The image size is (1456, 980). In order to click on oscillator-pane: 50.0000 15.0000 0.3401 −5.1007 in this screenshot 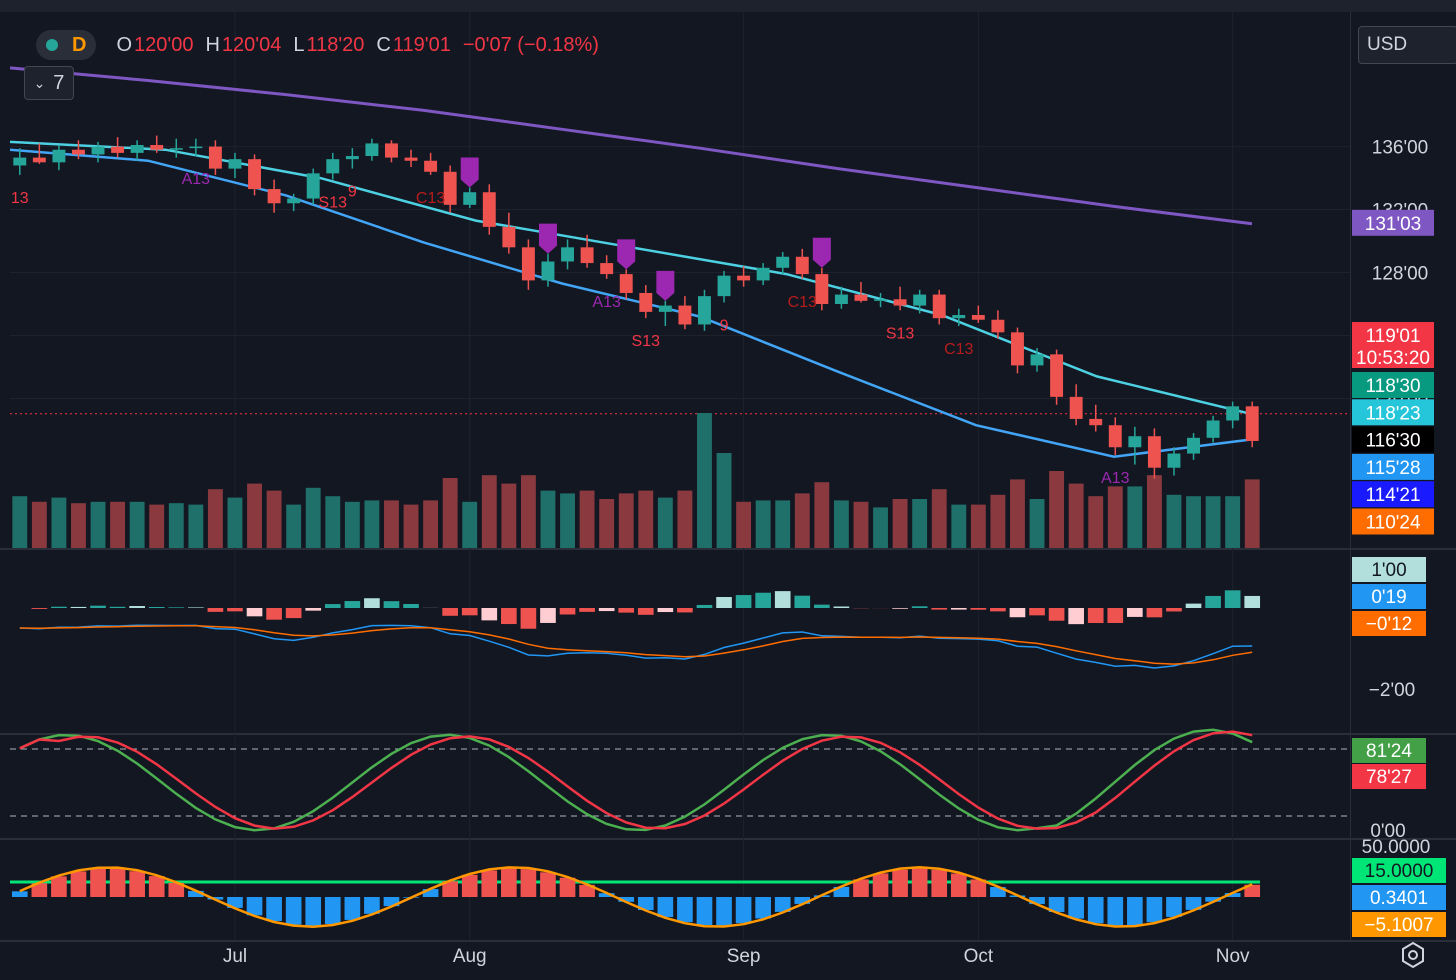, I will do `click(728, 887)`.